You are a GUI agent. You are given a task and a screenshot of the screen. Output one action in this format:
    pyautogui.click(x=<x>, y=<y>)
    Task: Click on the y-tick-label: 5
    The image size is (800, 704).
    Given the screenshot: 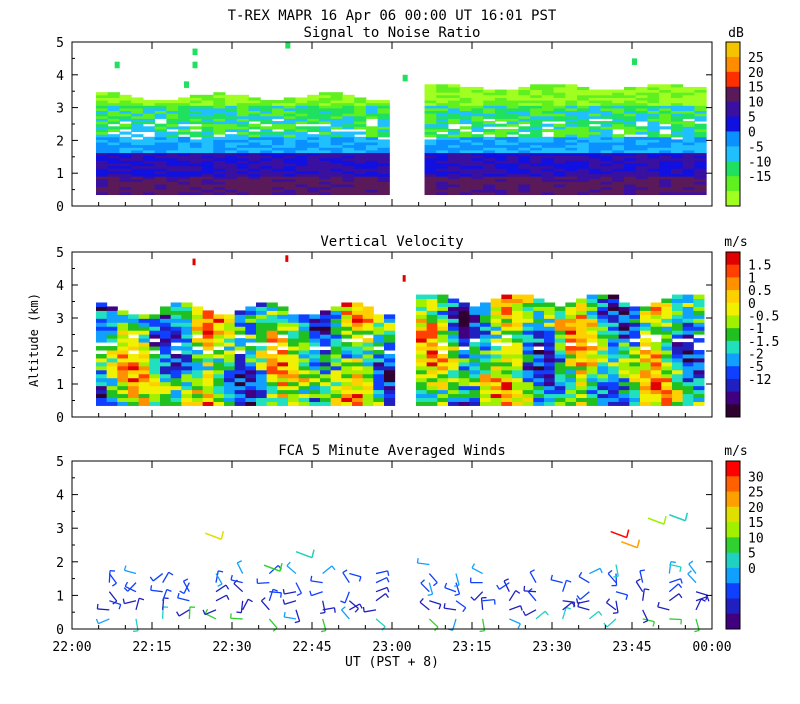 What is the action you would take?
    pyautogui.click(x=60, y=462)
    